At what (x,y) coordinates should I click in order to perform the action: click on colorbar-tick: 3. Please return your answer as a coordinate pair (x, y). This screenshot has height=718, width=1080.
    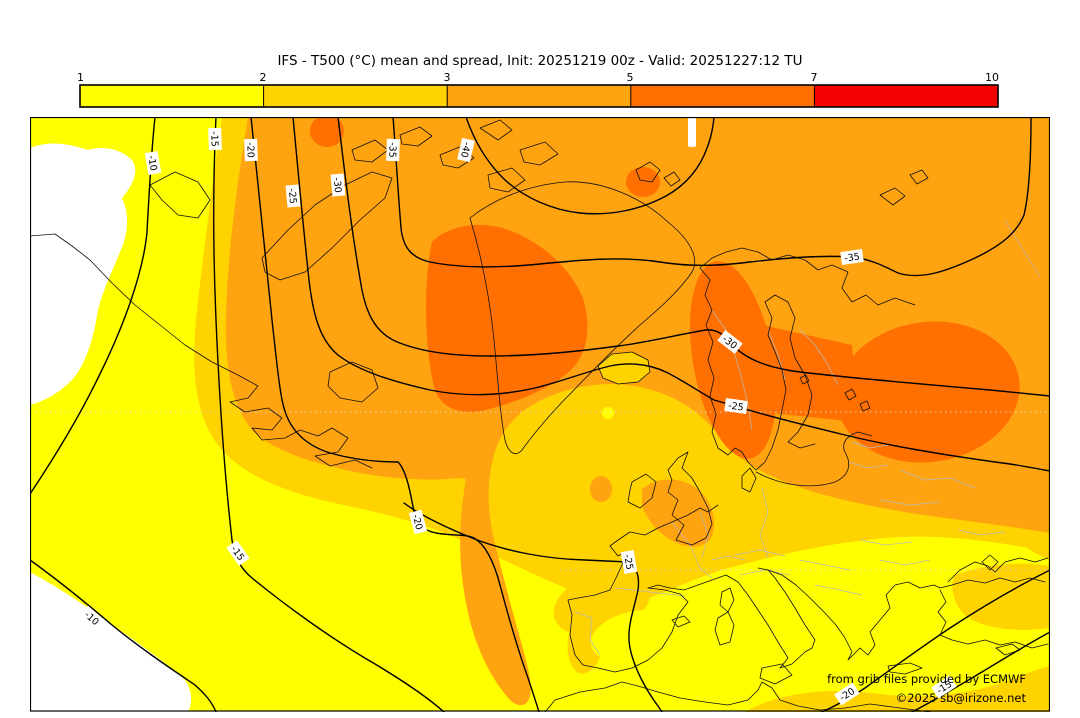
    Looking at the image, I should click on (447, 77).